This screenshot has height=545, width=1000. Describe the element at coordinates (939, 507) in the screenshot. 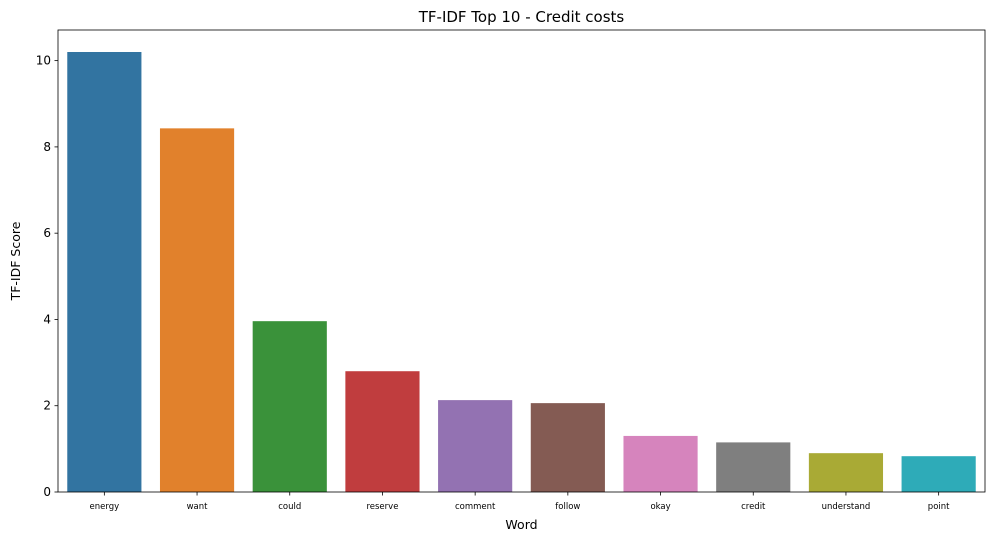

I see `x-tick-label: point` at that location.